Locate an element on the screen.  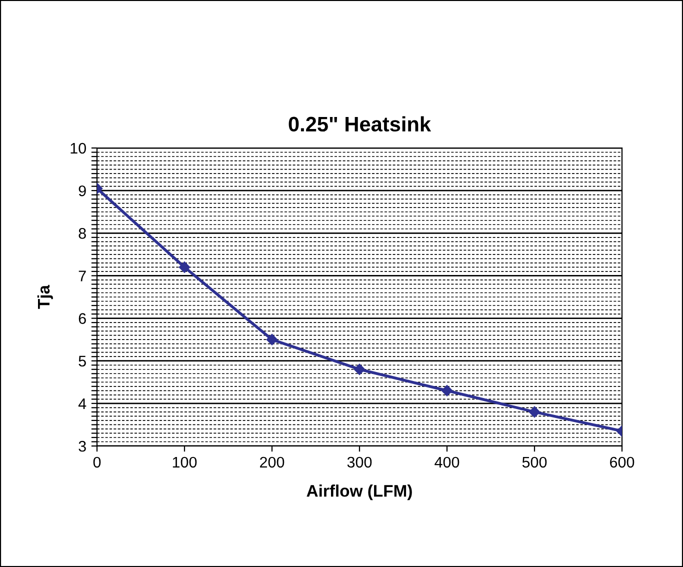
y-tick-label: 5 is located at coordinates (82, 361).